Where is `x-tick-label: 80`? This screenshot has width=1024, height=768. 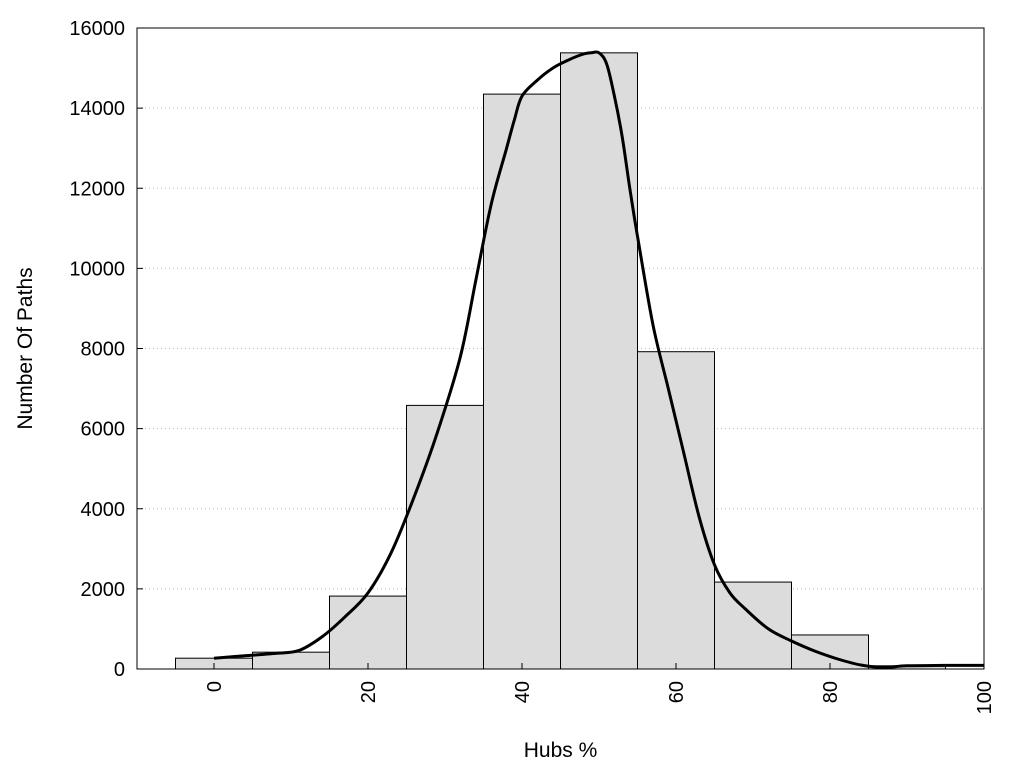 x-tick-label: 80 is located at coordinates (831, 692).